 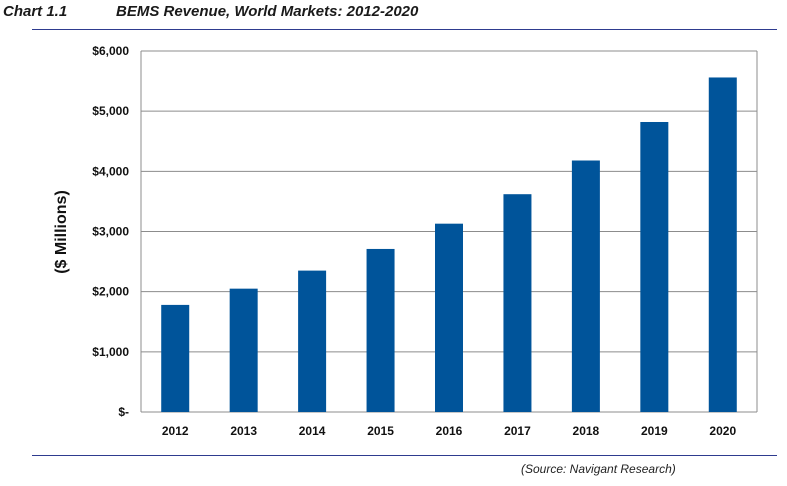 What do you see at coordinates (585, 286) in the screenshot?
I see `bar-2018` at bounding box center [585, 286].